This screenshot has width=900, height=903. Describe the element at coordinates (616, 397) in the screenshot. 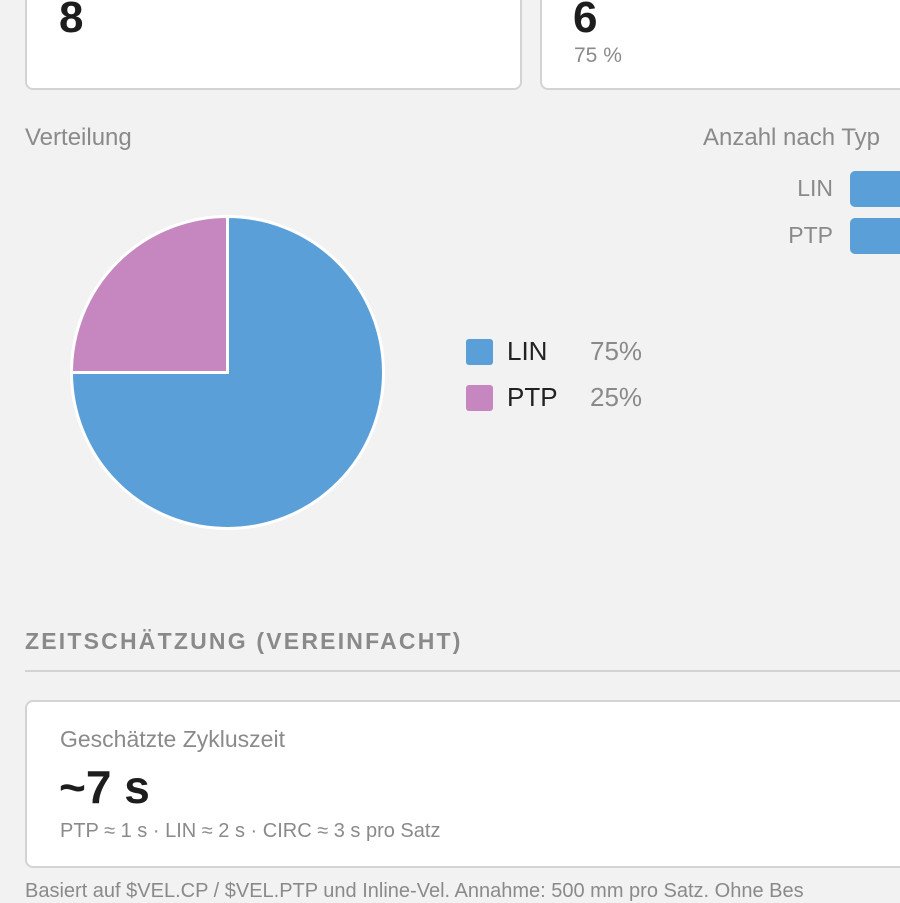

I see `legend-pct-ptp: 25%` at that location.